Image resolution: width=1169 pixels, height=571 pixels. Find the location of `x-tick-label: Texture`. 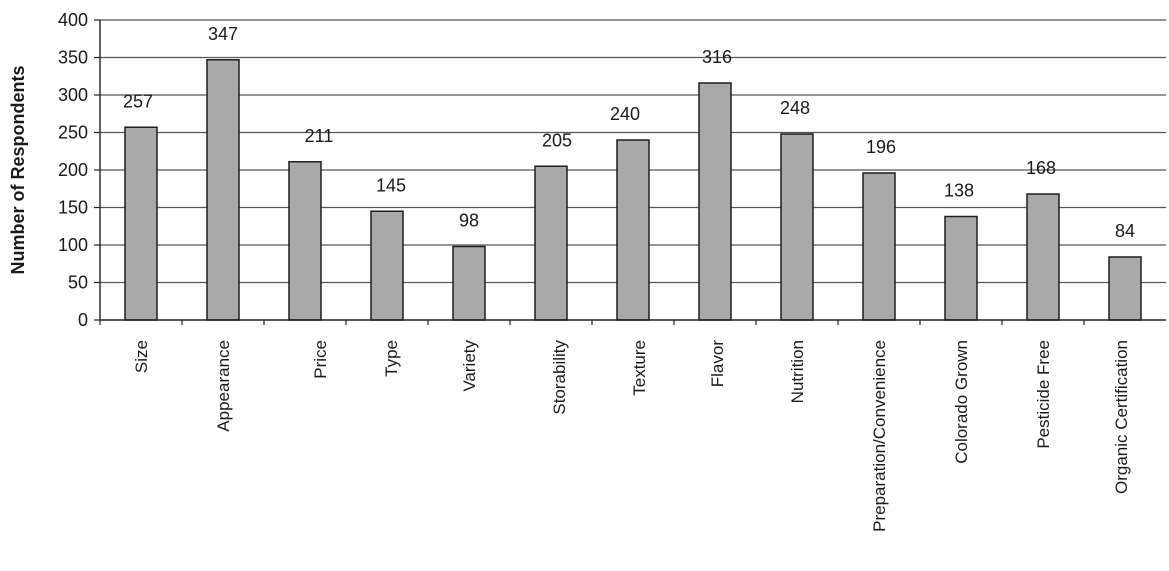

x-tick-label: Texture is located at coordinates (639, 368).